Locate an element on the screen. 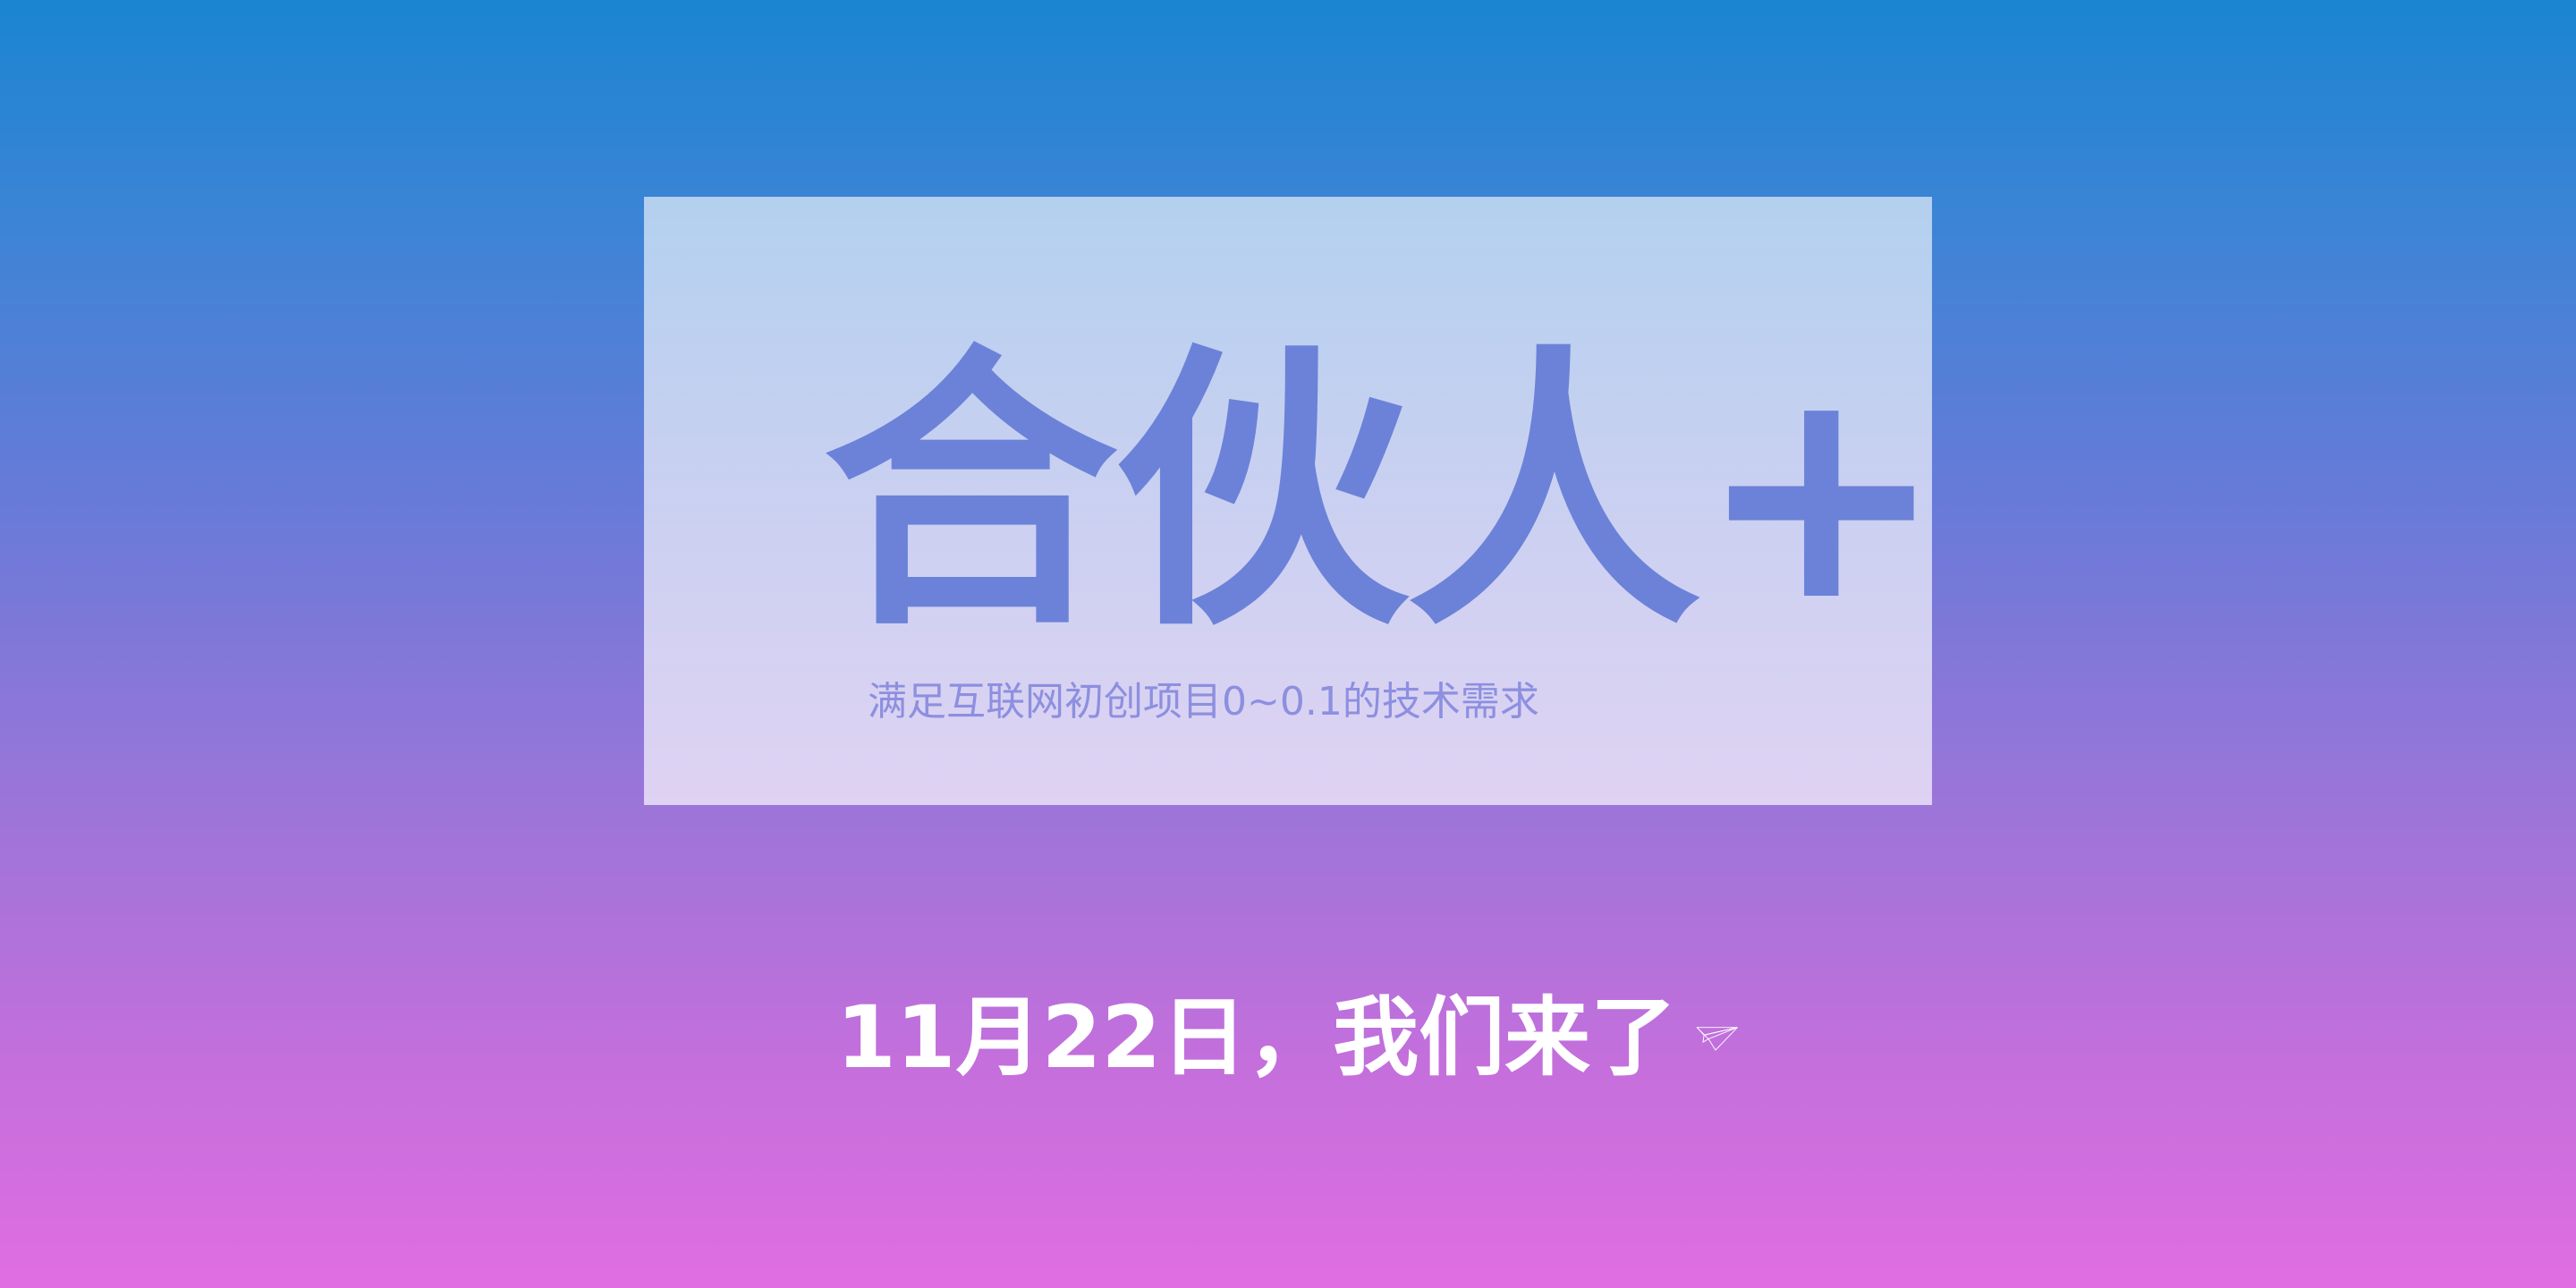 This screenshot has height=1288, width=2576. paper-plane-icon is located at coordinates (1717, 1039).